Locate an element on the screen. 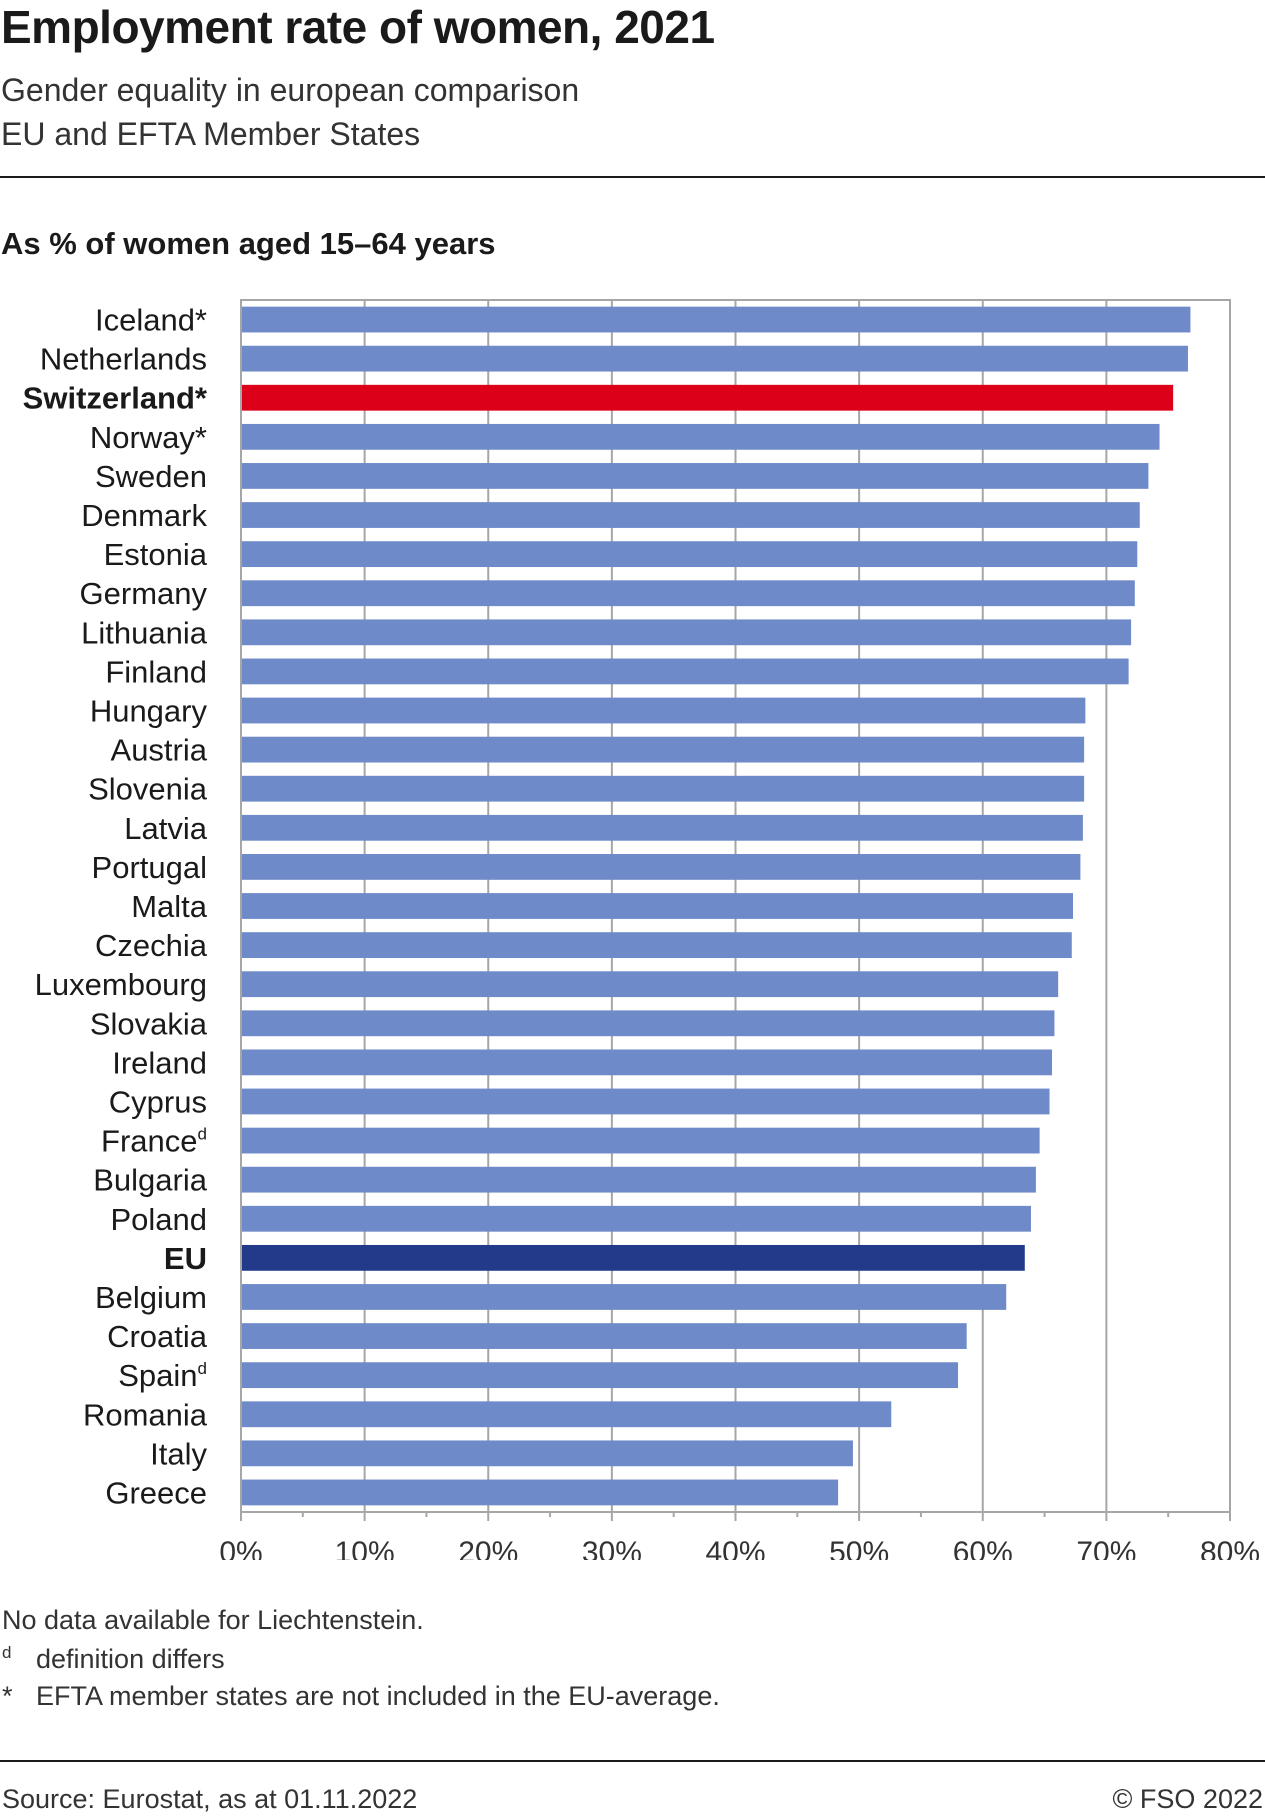 The width and height of the screenshot is (1265, 1820). x-tick-label: 30% is located at coordinates (612, 1548).